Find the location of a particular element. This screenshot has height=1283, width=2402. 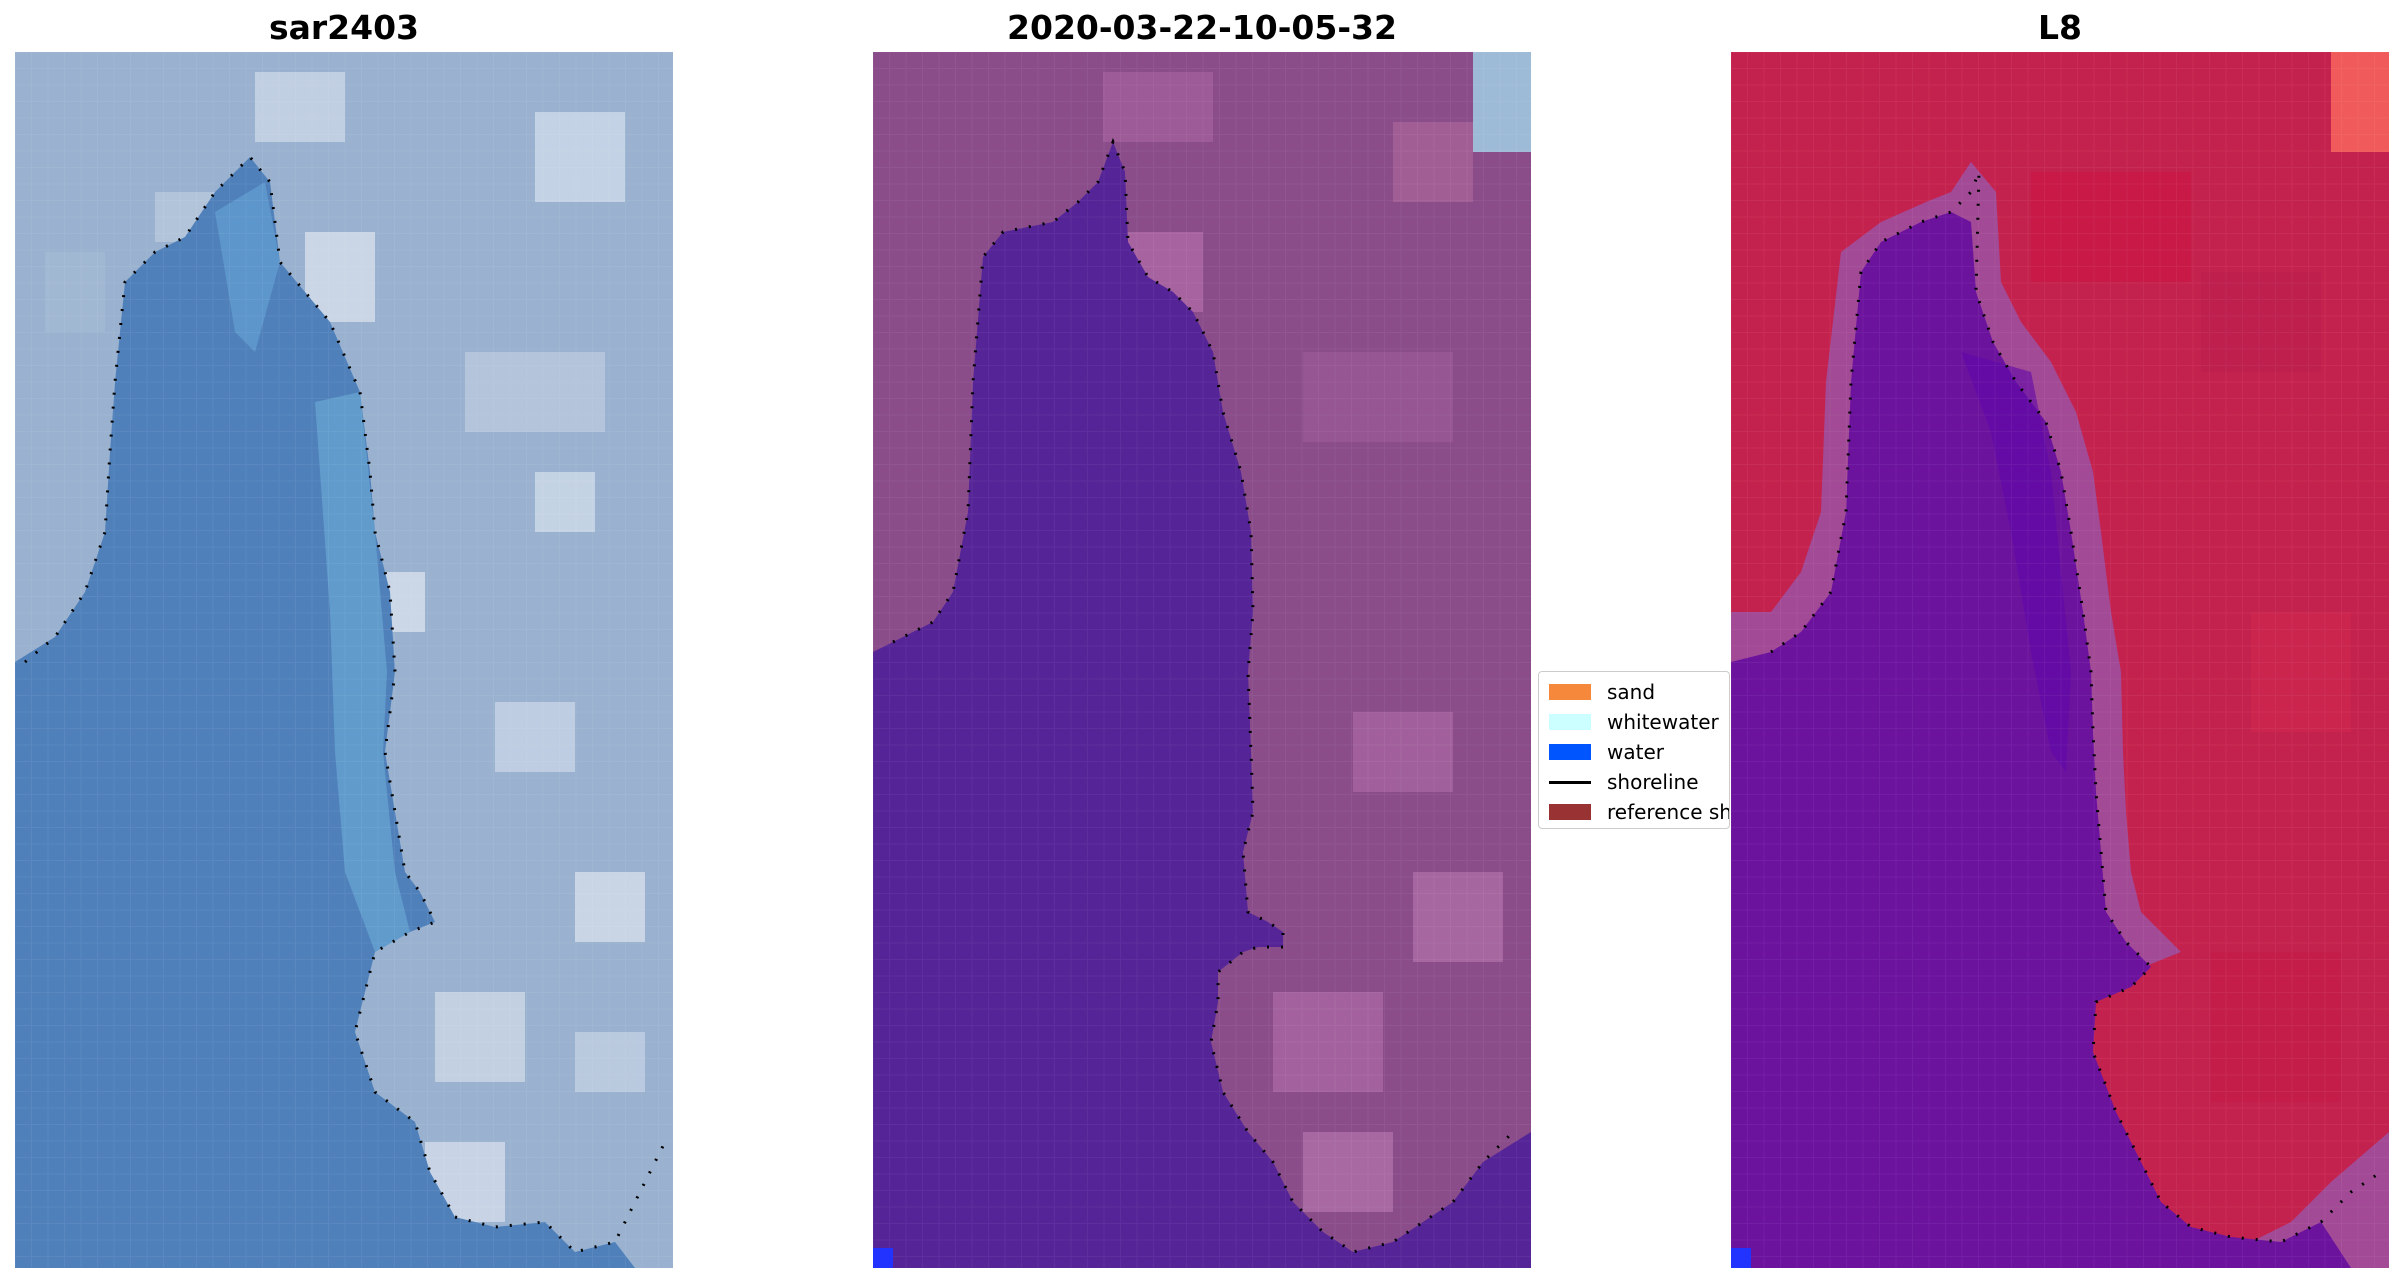

panel-title-classified: 2020-03-22-10-05-32 is located at coordinates (1202, 27).